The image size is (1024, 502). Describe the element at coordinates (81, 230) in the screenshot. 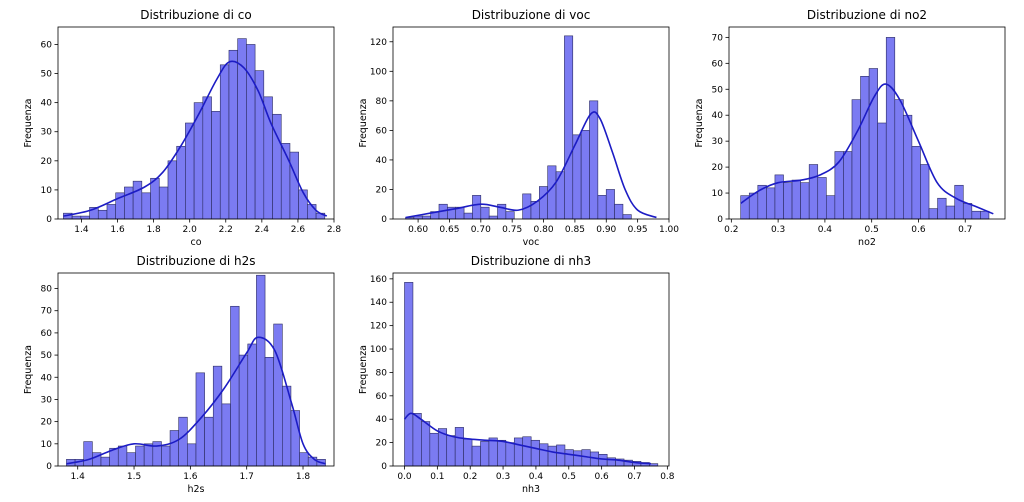

I see `chart-1-x-tick-label: 1.4` at that location.